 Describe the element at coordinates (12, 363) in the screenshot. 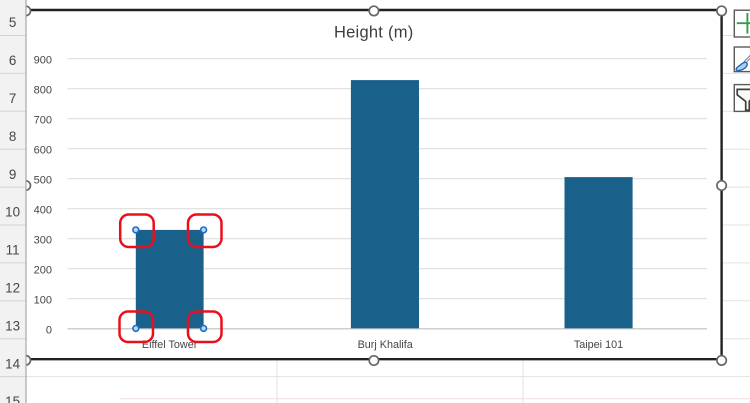

I see `svg-text: 14` at that location.